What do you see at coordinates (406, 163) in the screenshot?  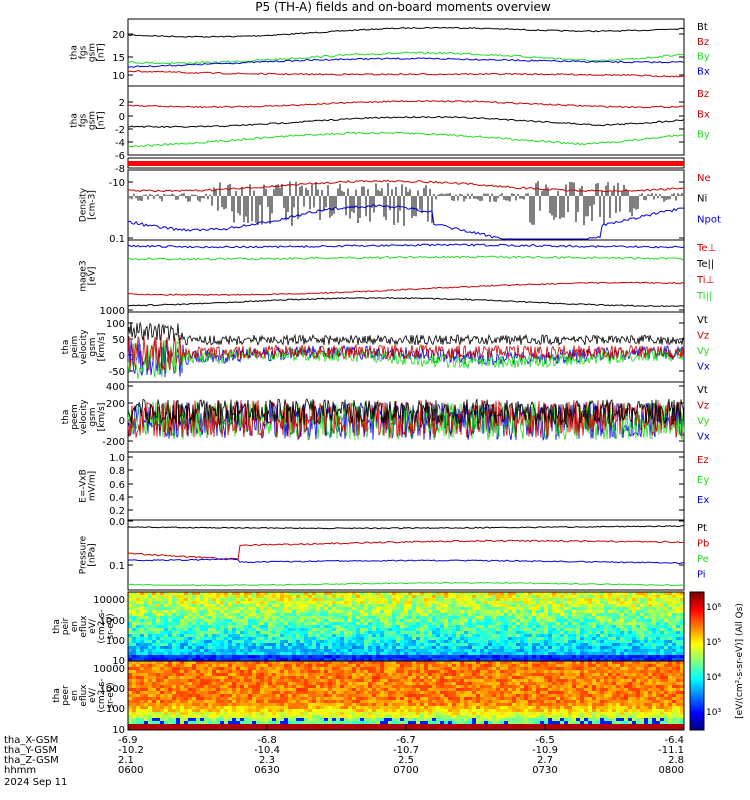 I see `quality-flag-bar` at bounding box center [406, 163].